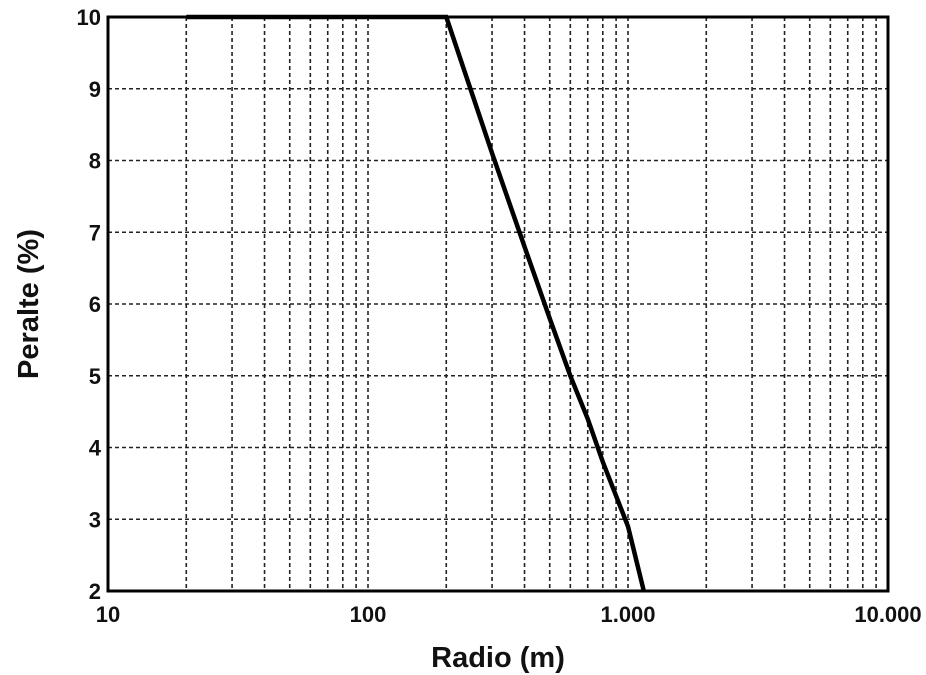  What do you see at coordinates (95, 519) in the screenshot?
I see `y-tick-label: 3` at bounding box center [95, 519].